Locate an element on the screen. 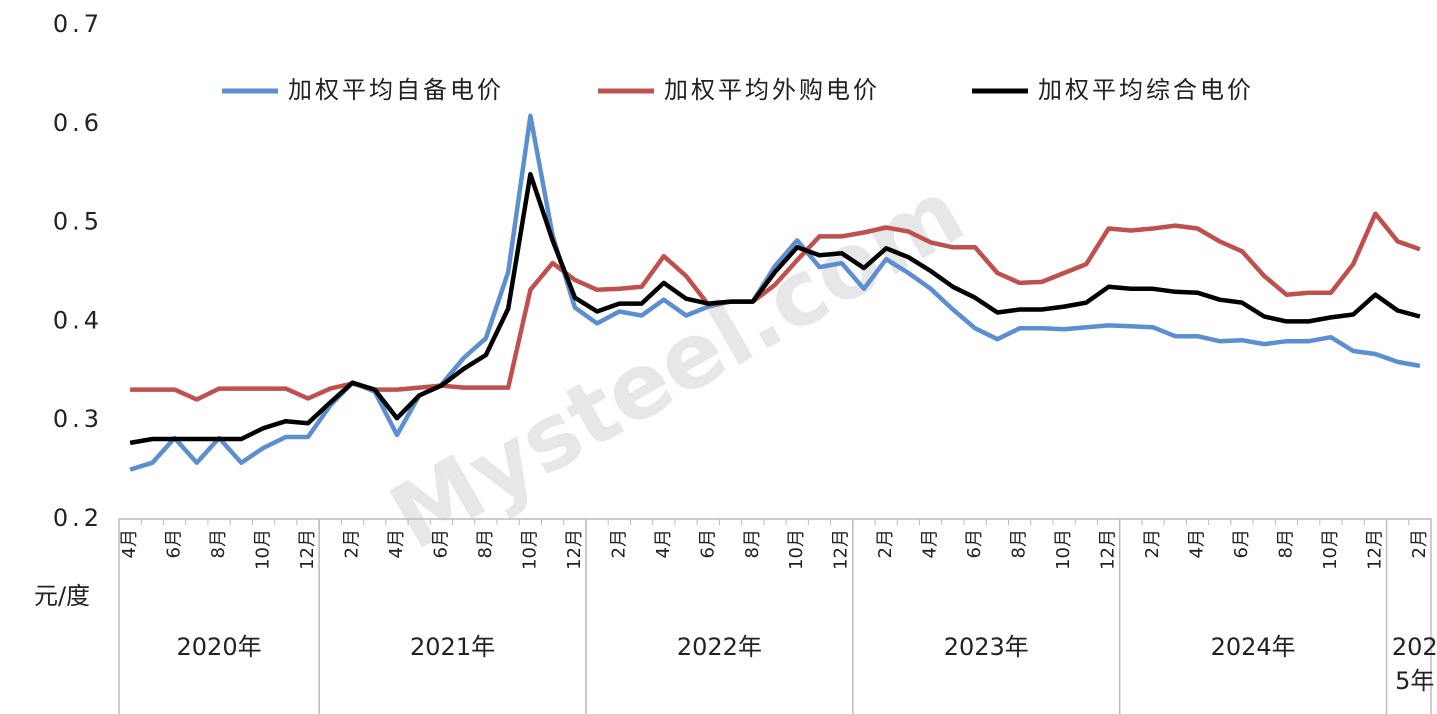 The width and height of the screenshot is (1437, 714). y-tick-label: 0.4 is located at coordinates (78, 320).